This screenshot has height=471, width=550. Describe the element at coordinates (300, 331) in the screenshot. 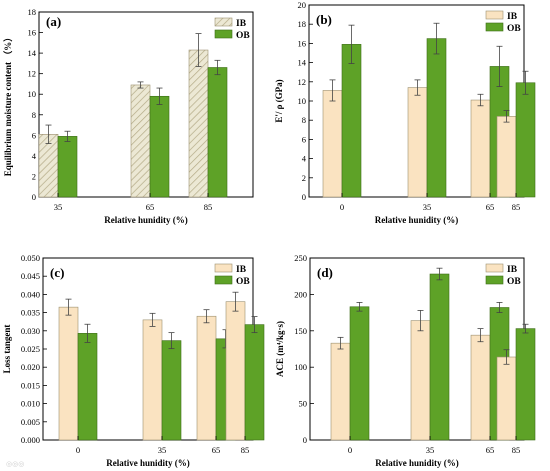

I see `y-tick-label: 150` at that location.